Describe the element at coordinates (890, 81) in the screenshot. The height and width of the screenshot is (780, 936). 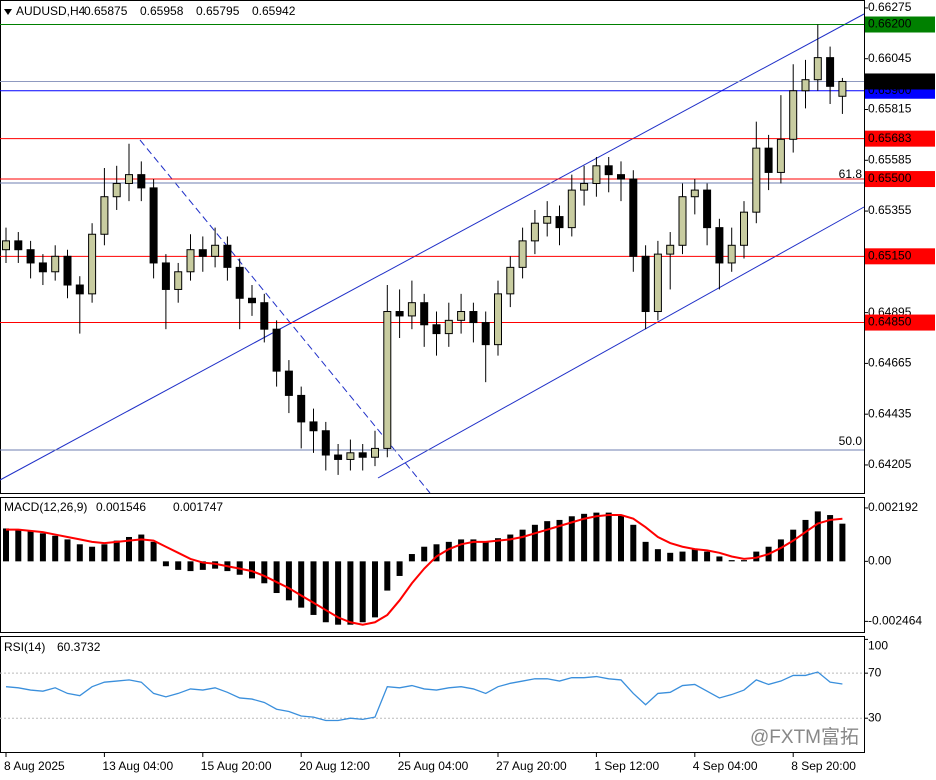
I see `last-price-label: 0.65942` at that location.